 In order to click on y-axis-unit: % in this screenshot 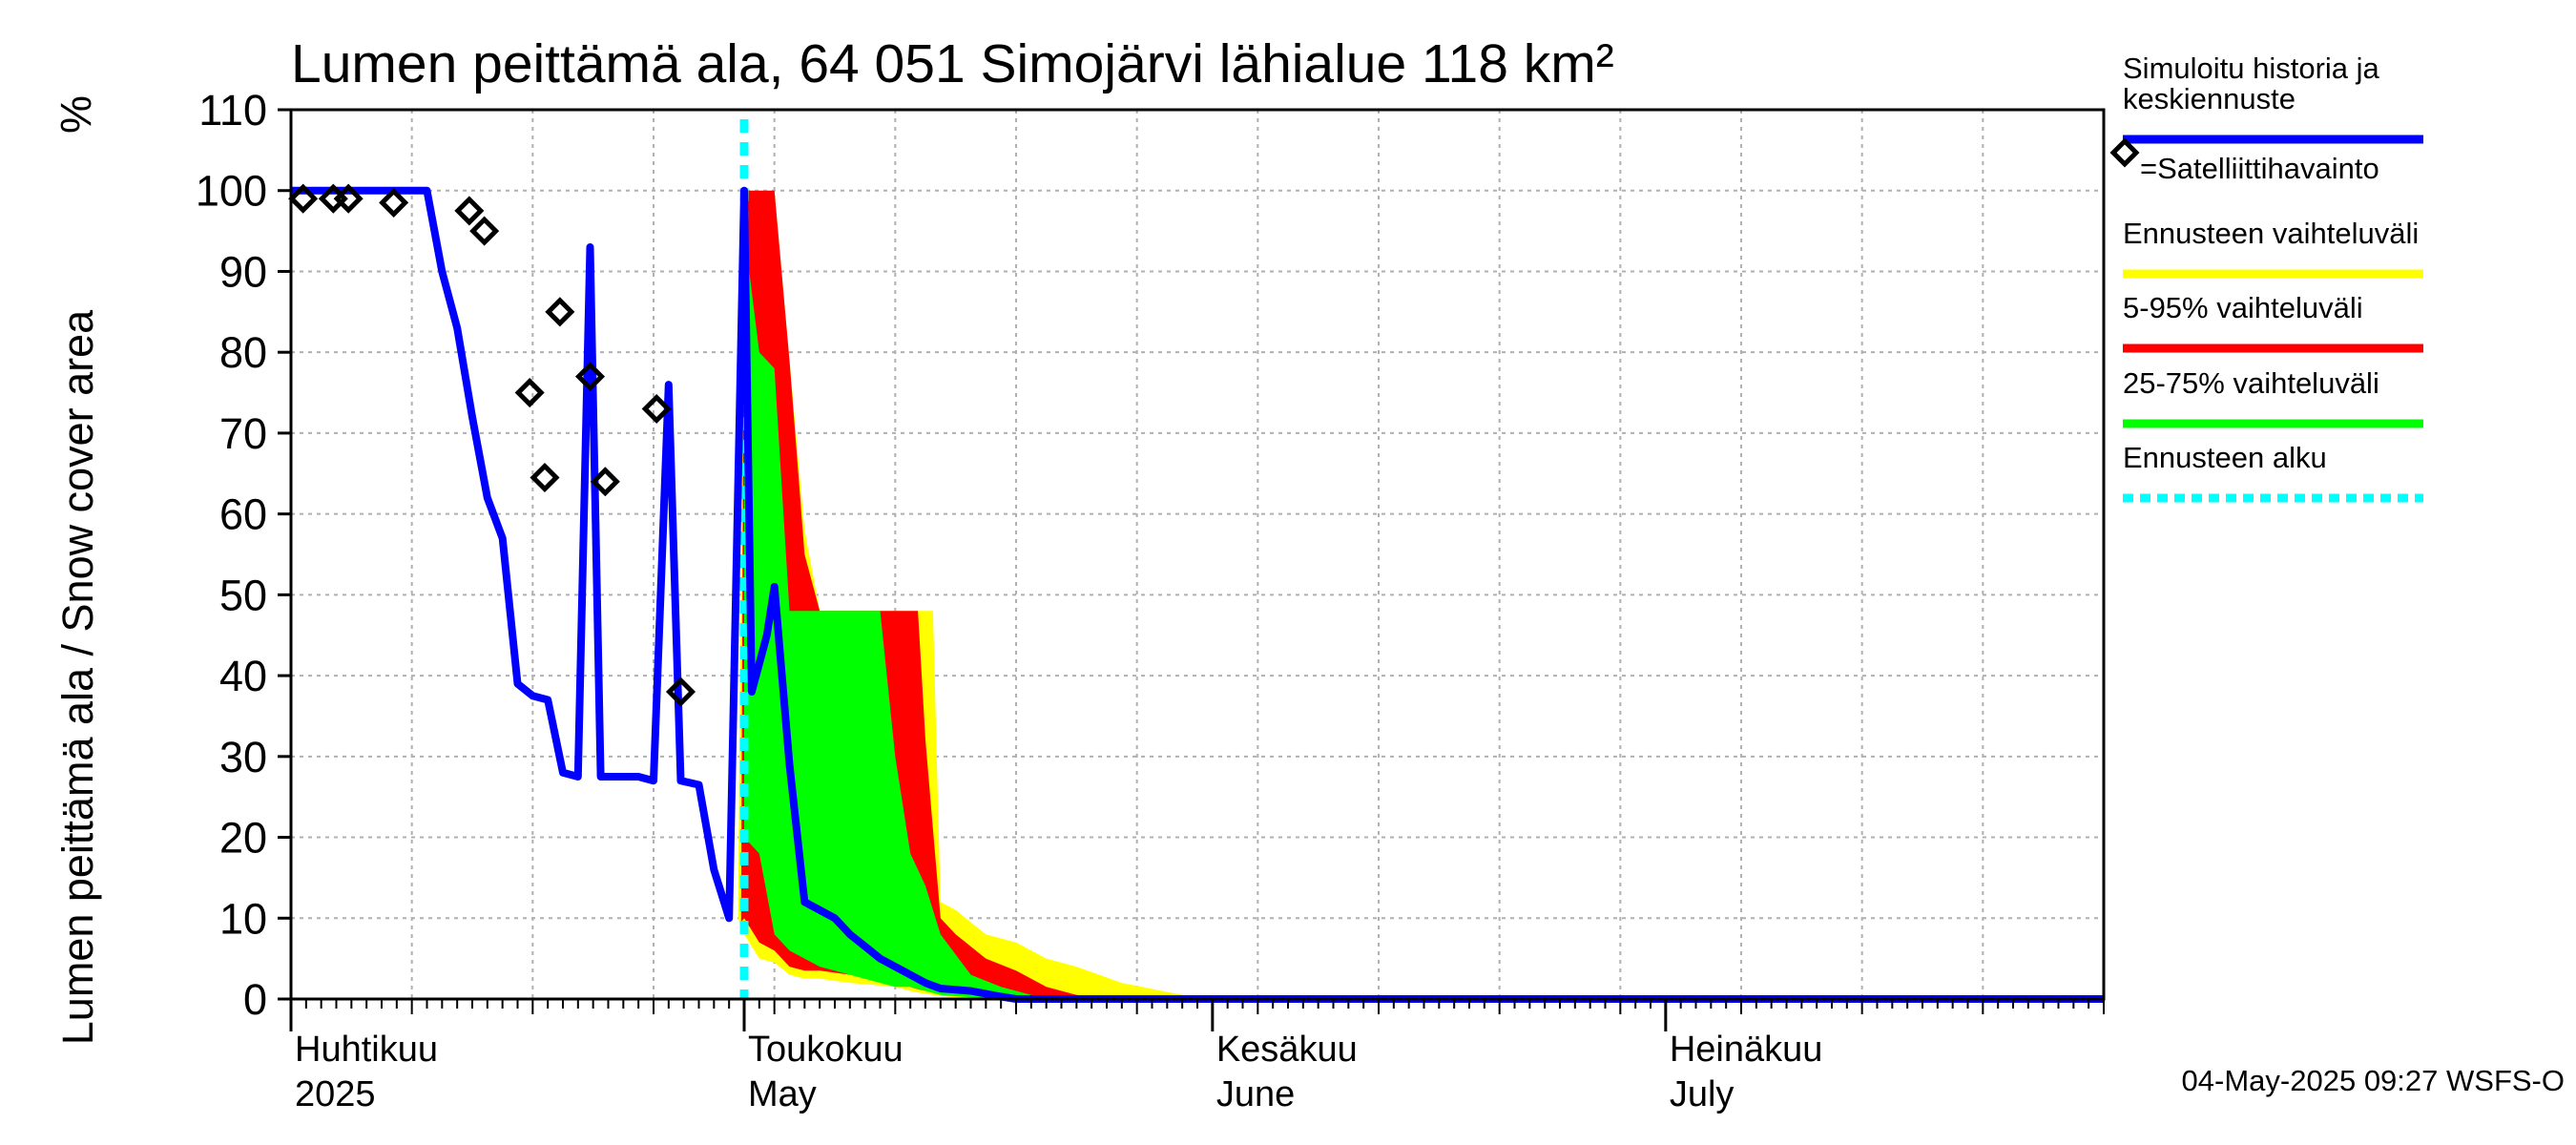, I will do `click(76, 114)`.